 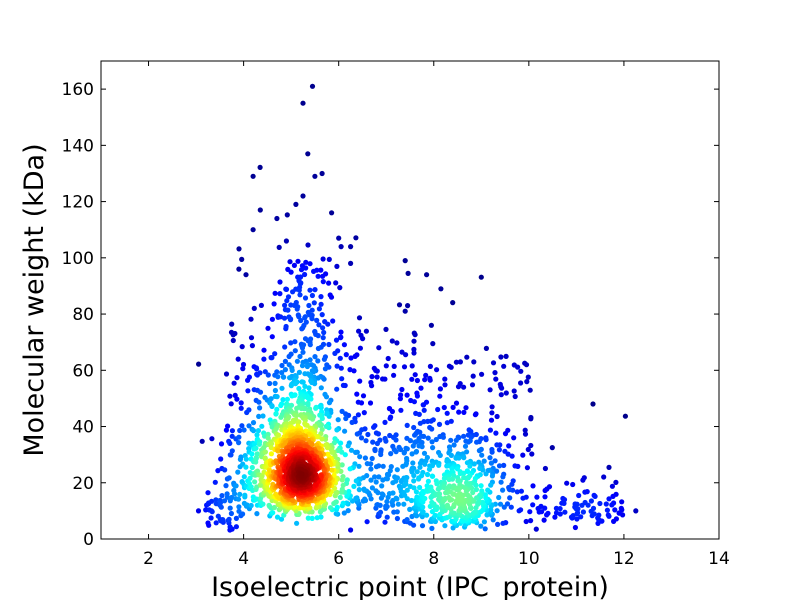 What do you see at coordinates (78, 90) in the screenshot?
I see `y-tick-label: 160` at bounding box center [78, 90].